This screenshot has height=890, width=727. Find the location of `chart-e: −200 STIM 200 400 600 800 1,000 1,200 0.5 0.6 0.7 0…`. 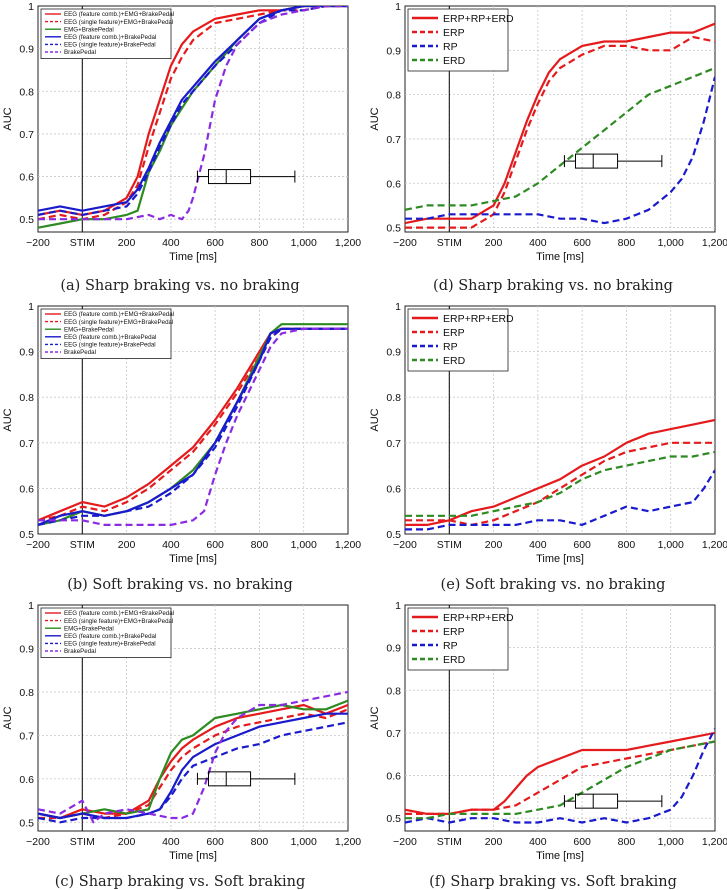

chart-e: −200 STIM 200 400 600 800 1,000 1,200 0.5 0.6 0.7 0… is located at coordinates (548, 433).